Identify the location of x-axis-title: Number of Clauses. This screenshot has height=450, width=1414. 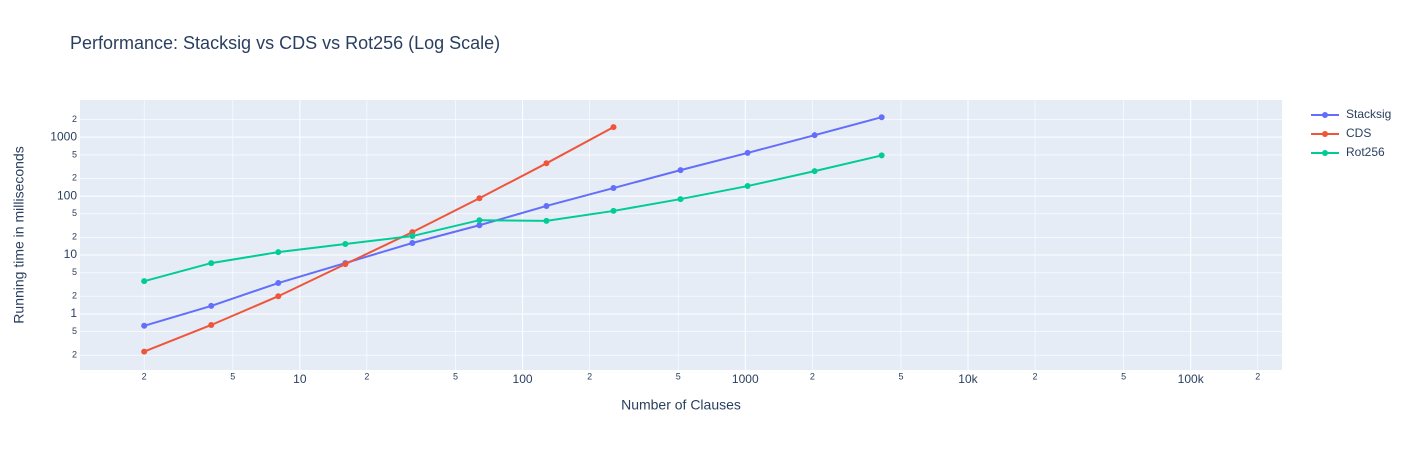
(681, 405).